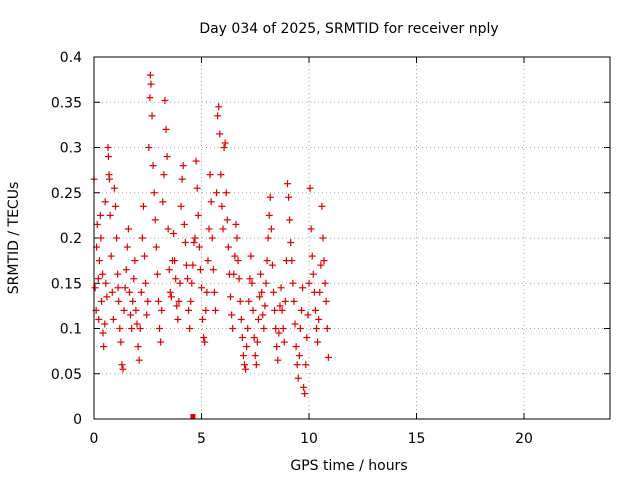  I want to click on baseline-marker, so click(193, 416).